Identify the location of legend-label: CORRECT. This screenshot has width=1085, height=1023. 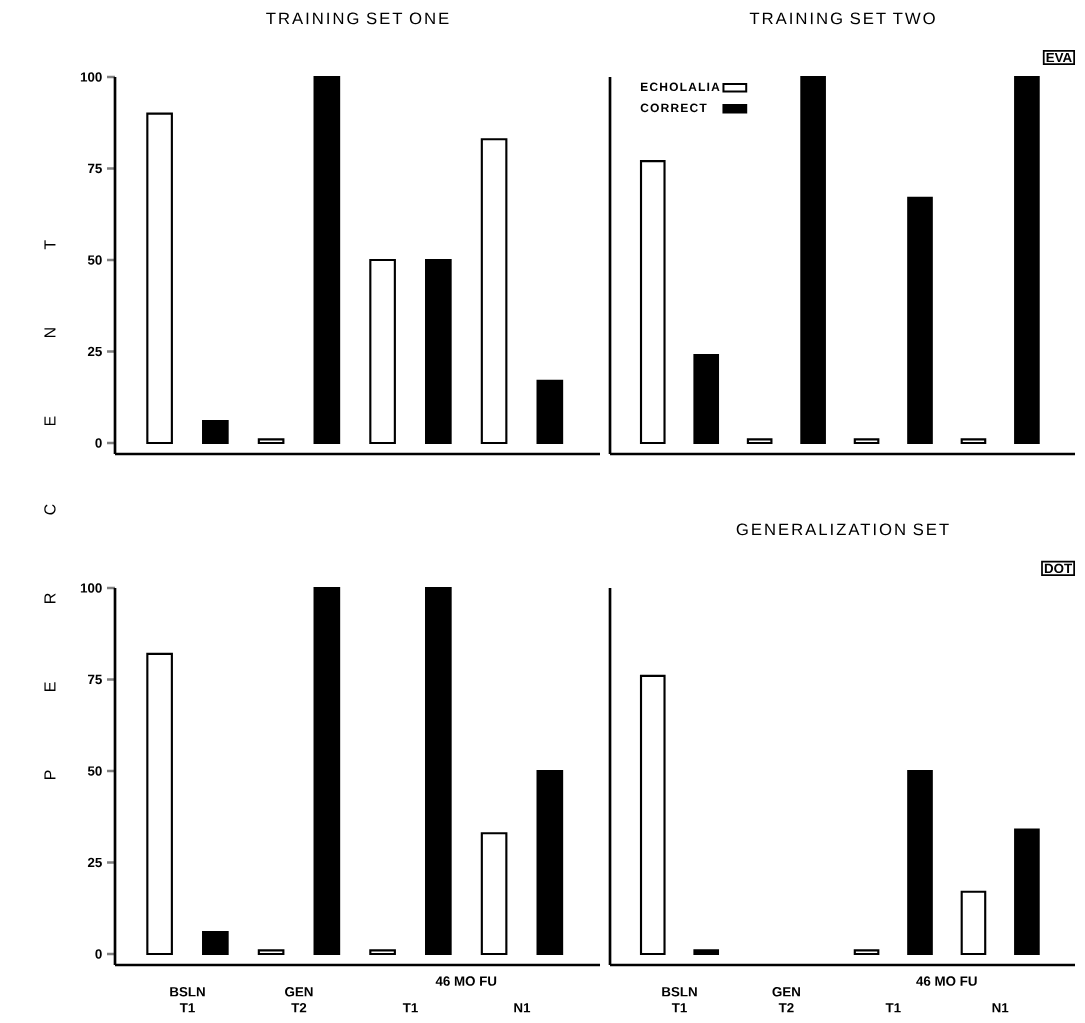
(673, 108).